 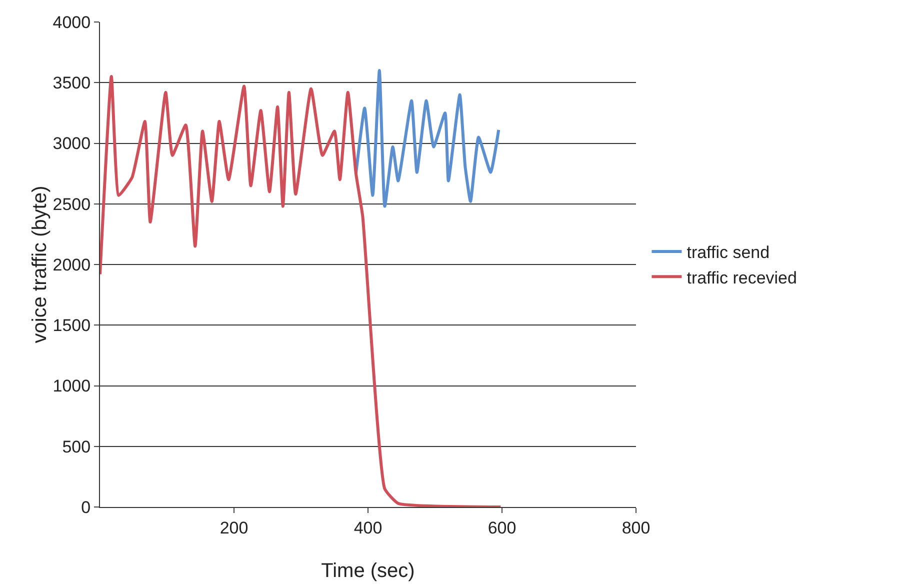 What do you see at coordinates (71, 204) in the screenshot?
I see `y-tick-label: 2500` at bounding box center [71, 204].